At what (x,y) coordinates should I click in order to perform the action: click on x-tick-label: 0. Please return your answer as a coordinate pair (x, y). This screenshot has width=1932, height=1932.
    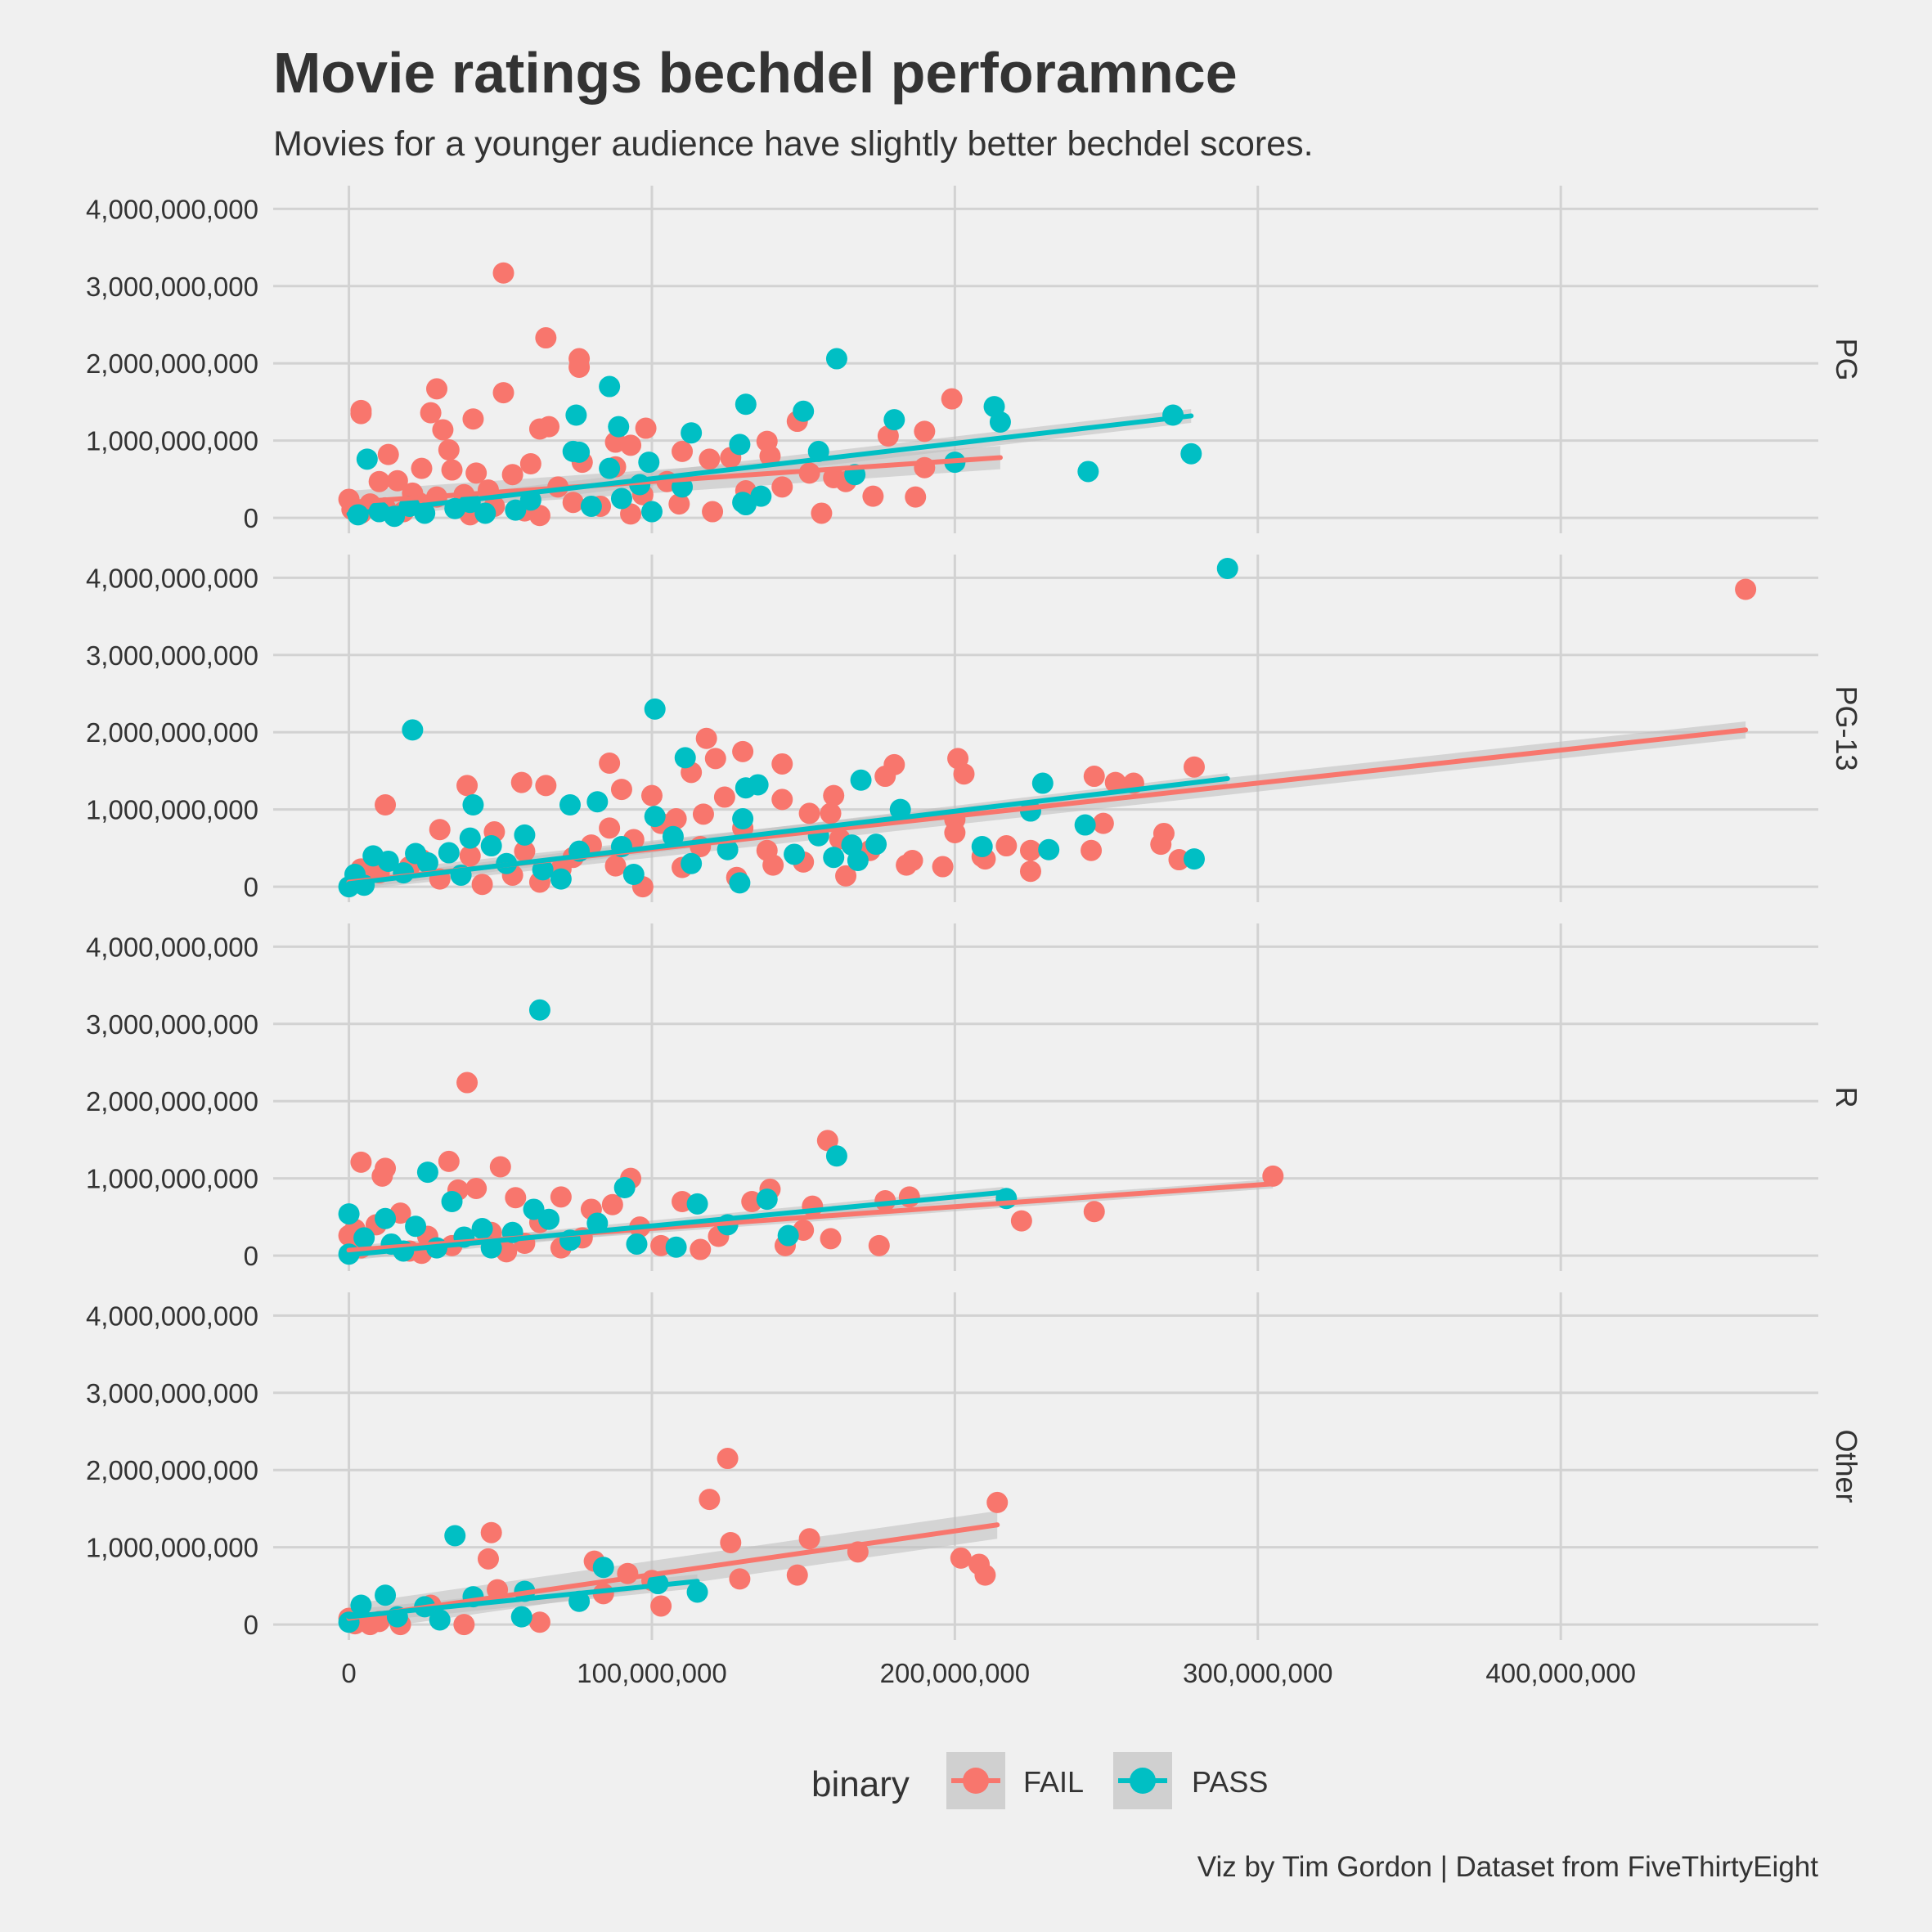
    Looking at the image, I should click on (349, 1673).